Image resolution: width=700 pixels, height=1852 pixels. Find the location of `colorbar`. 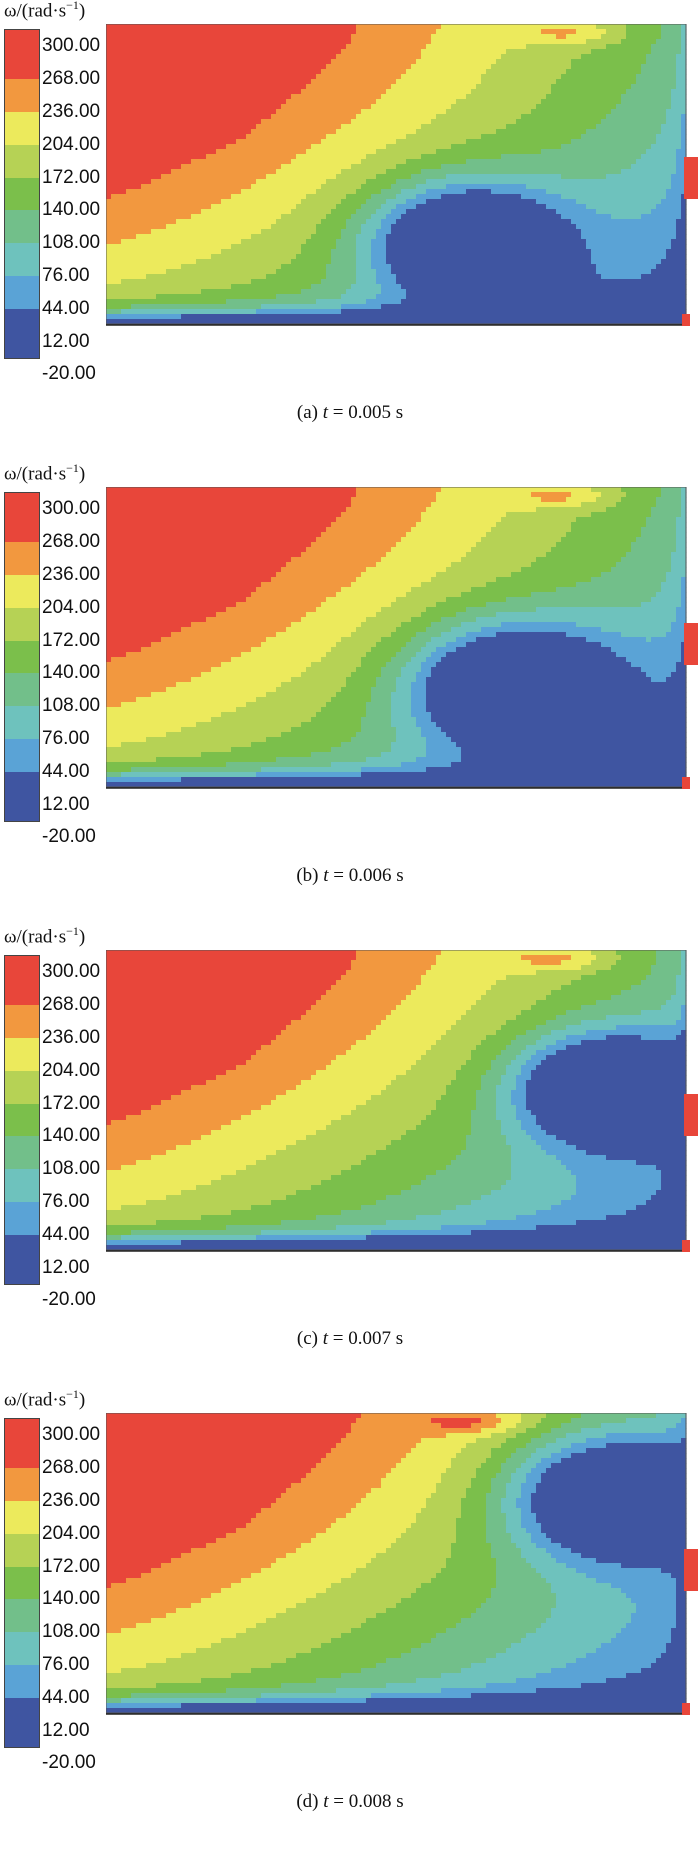

colorbar is located at coordinates (22, 194).